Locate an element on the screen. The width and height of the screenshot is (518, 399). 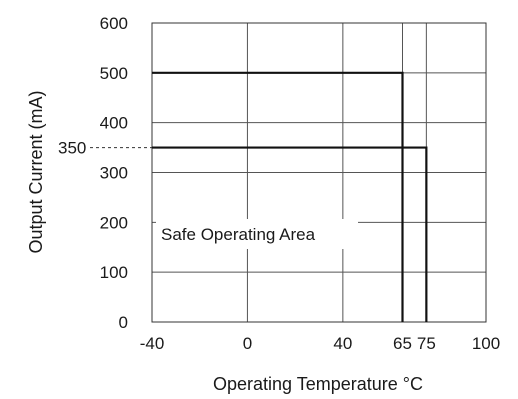
y-tick-label: 600 is located at coordinates (114, 23).